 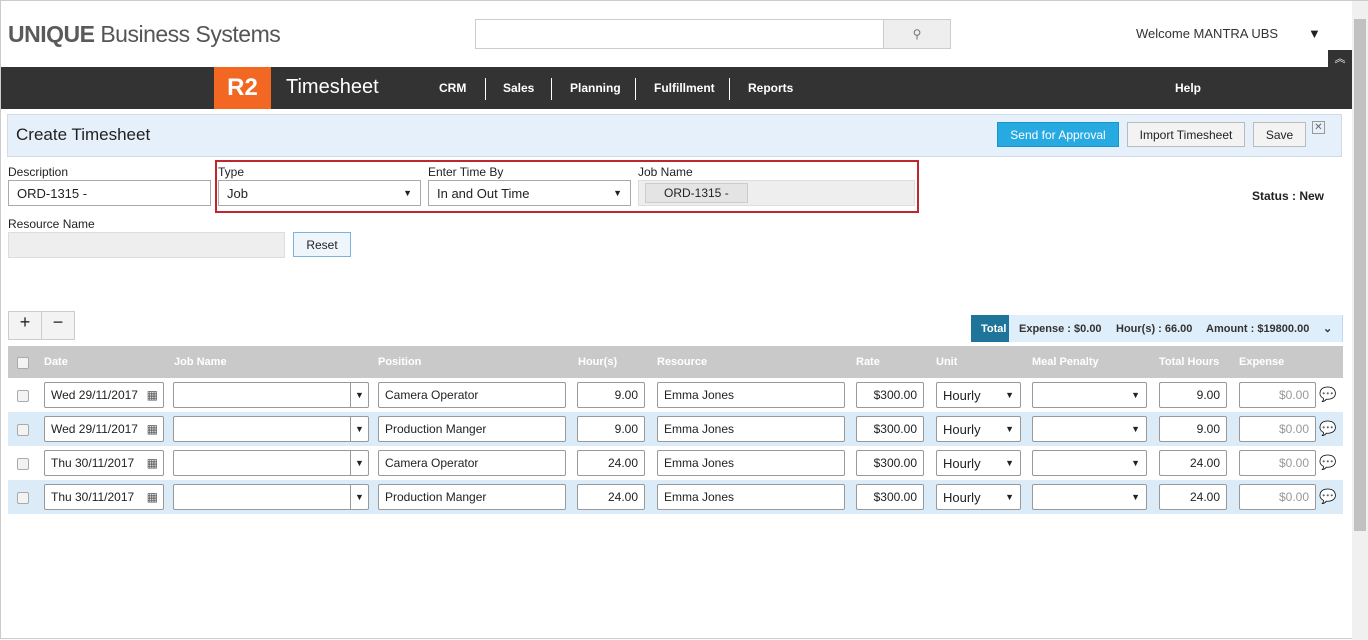 What do you see at coordinates (519, 88) in the screenshot?
I see `nav-sales: Sales` at bounding box center [519, 88].